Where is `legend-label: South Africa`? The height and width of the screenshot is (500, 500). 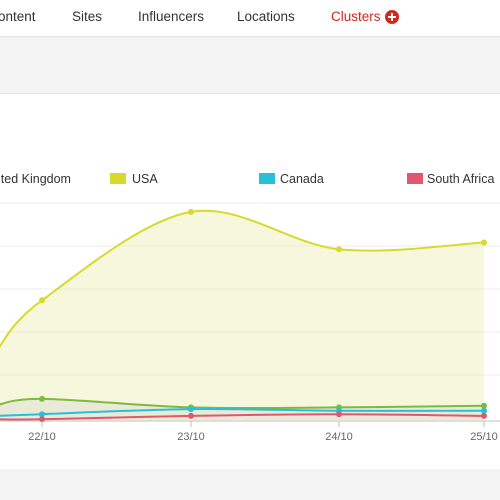 legend-label: South Africa is located at coordinates (461, 179).